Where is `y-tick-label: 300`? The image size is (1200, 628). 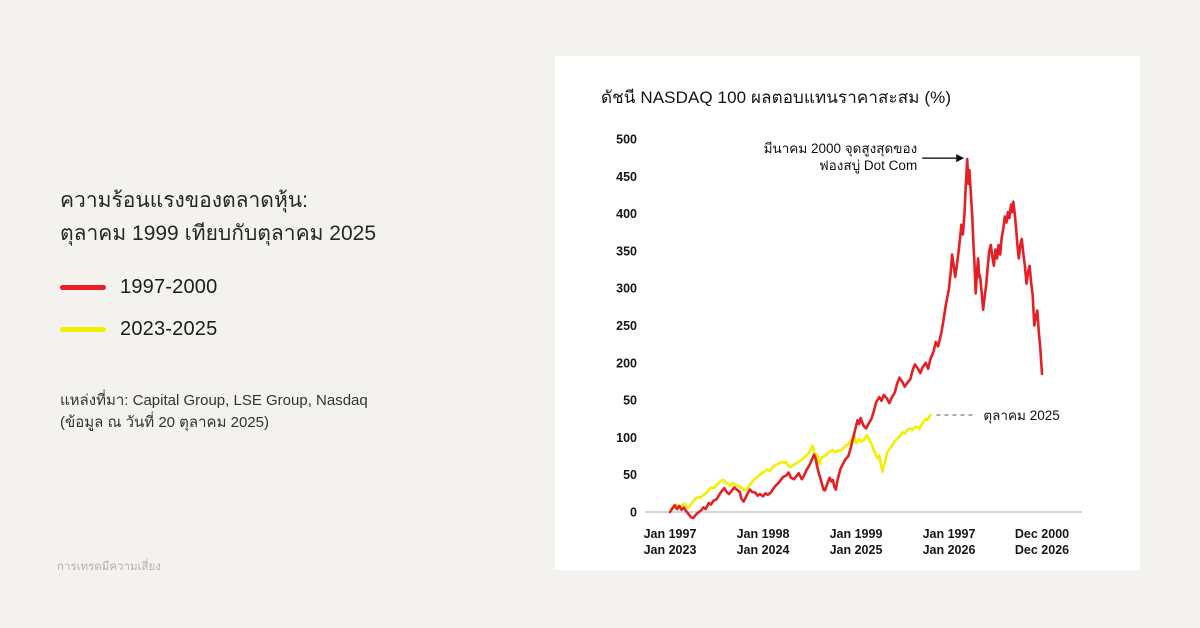
y-tick-label: 300 is located at coordinates (626, 289).